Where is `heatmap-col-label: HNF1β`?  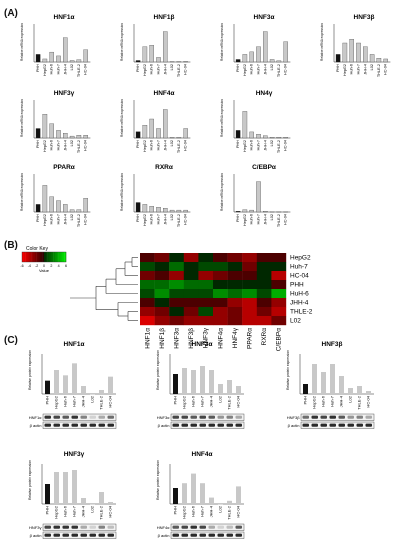 heatmap-col-label: HNF1β is located at coordinates (162, 338).